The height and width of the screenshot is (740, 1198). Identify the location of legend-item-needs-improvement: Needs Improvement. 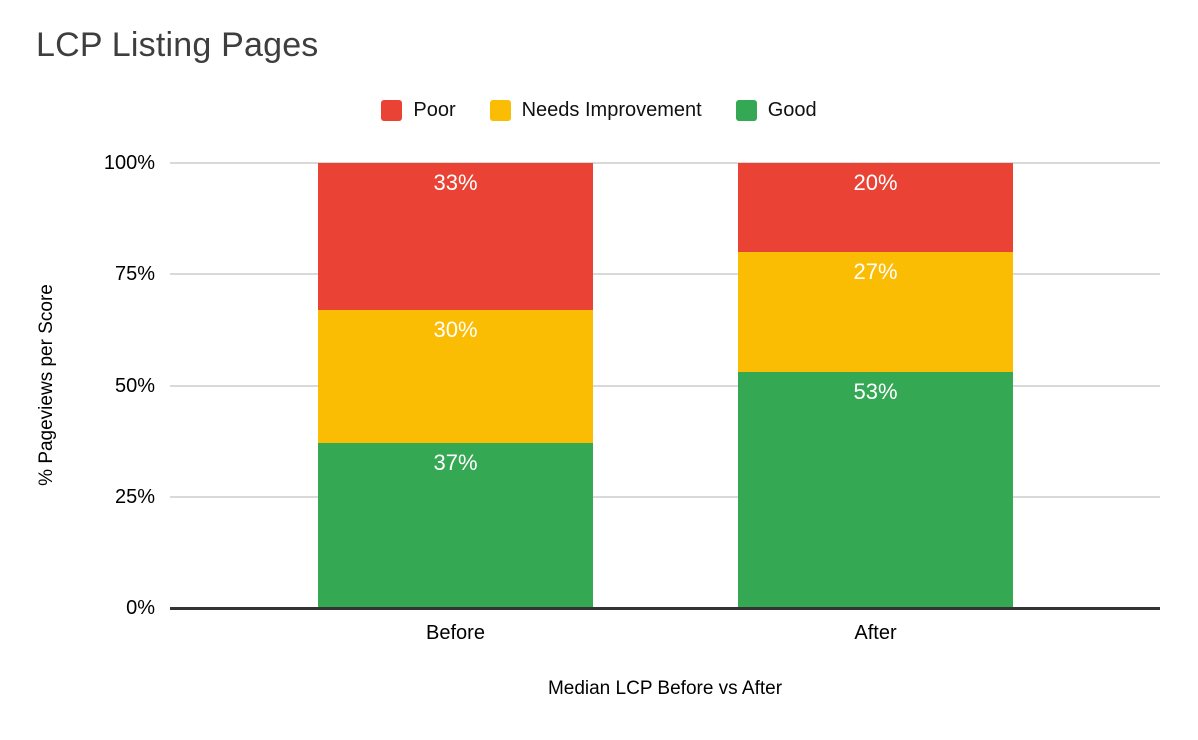
(595, 110).